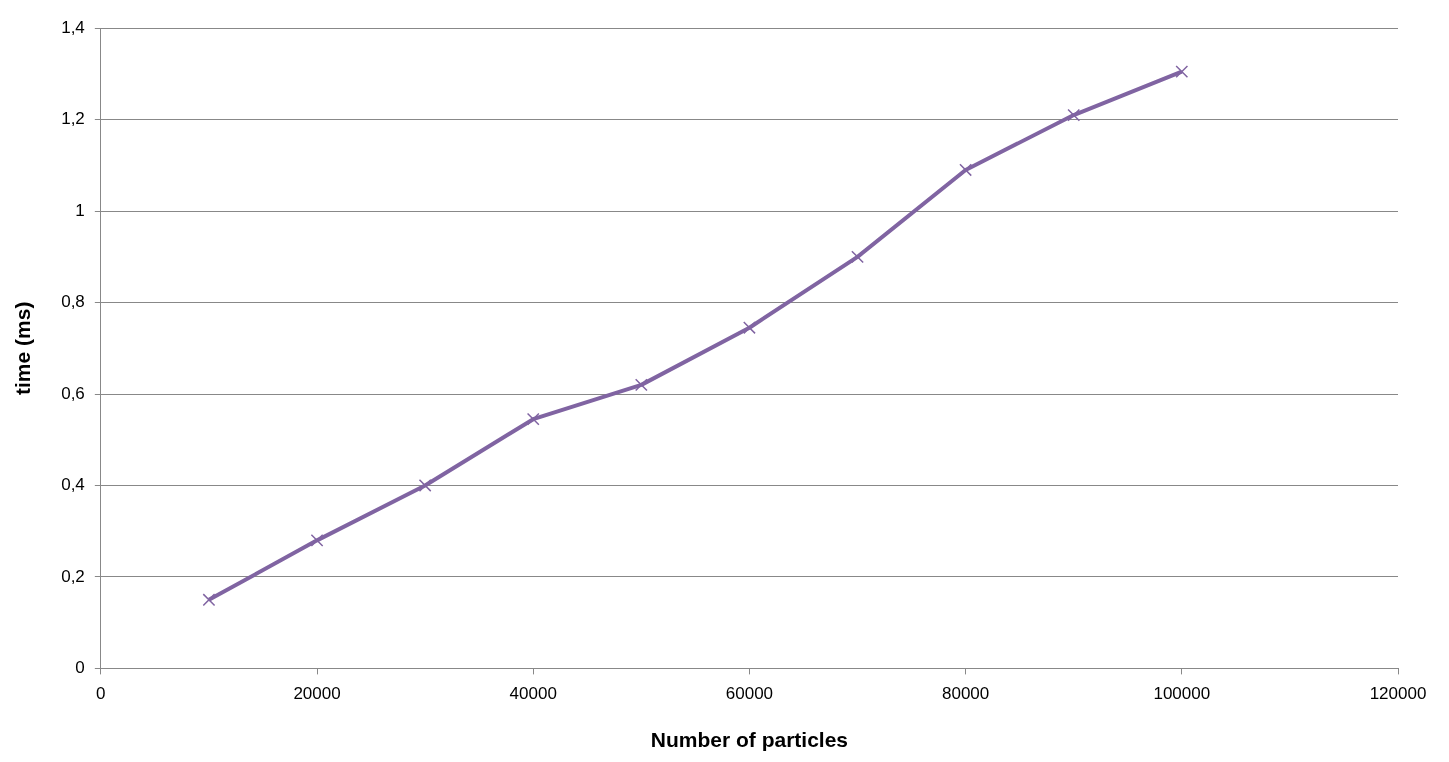 The width and height of the screenshot is (1449, 762). Describe the element at coordinates (533, 694) in the screenshot. I see `x-tick-label: 40000` at that location.